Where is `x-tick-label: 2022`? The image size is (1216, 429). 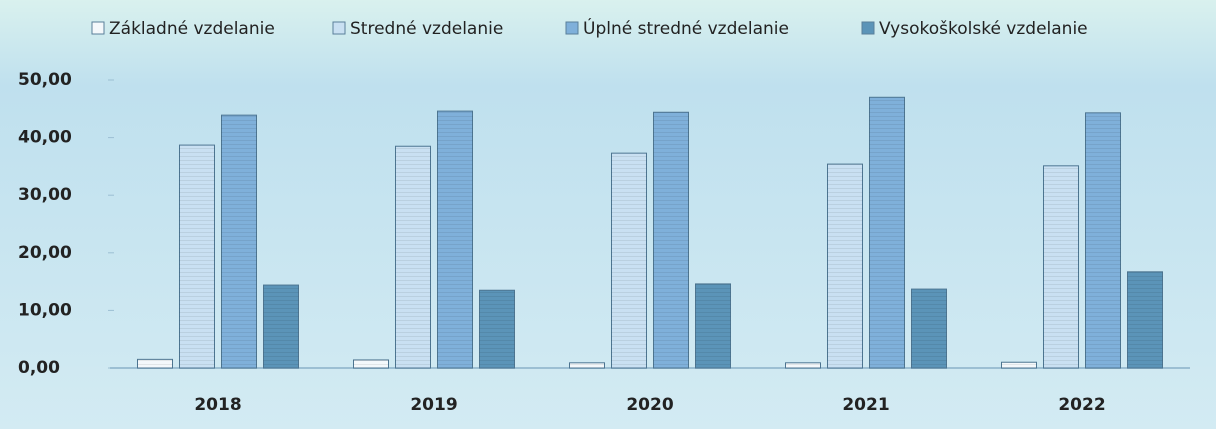 x-tick-label: 2022 is located at coordinates (1081, 405).